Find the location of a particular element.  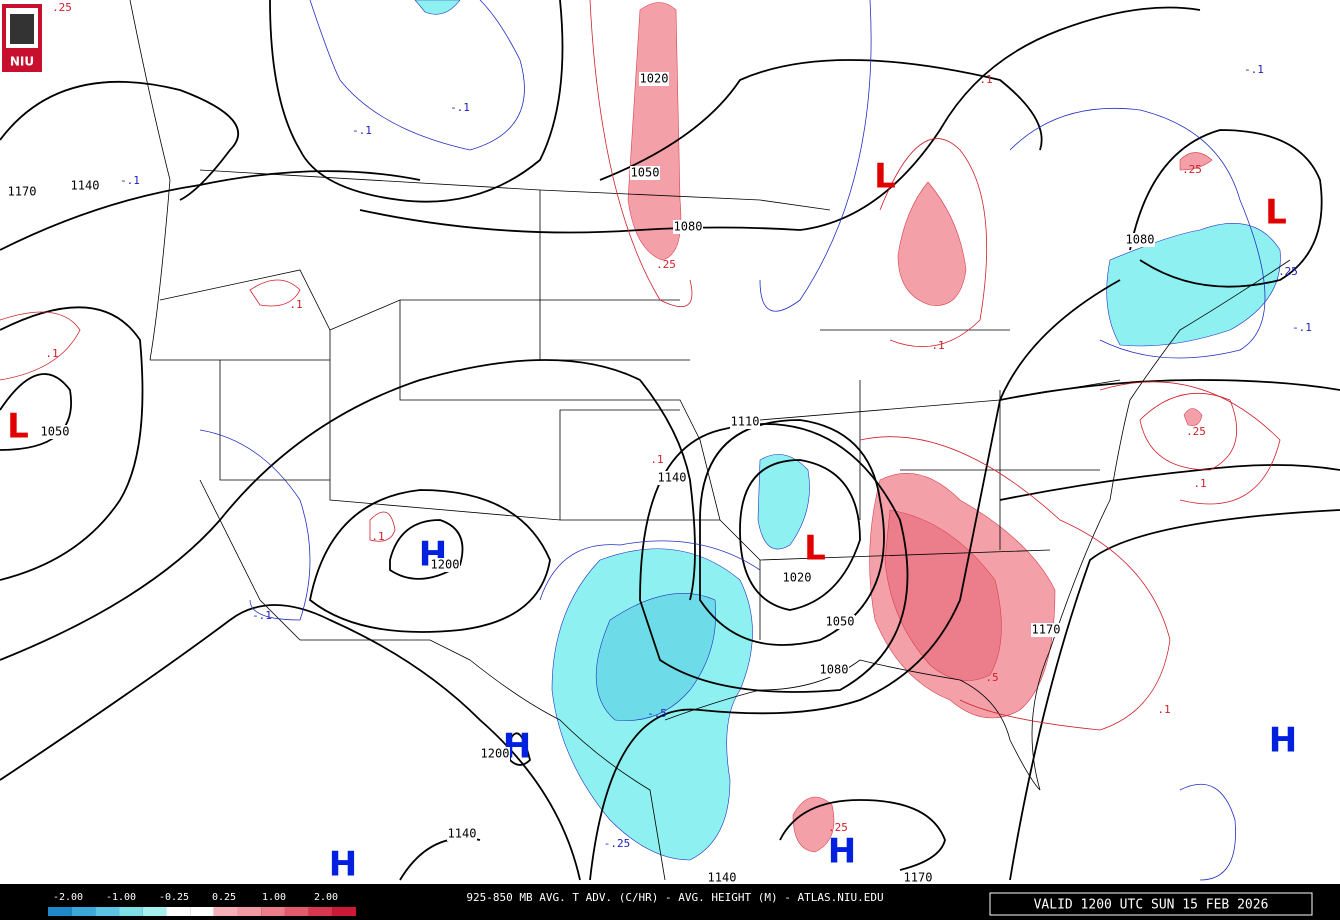

valid-time: VALID 1200 UTC SUN 15 FEB 2026 is located at coordinates (1151, 905).